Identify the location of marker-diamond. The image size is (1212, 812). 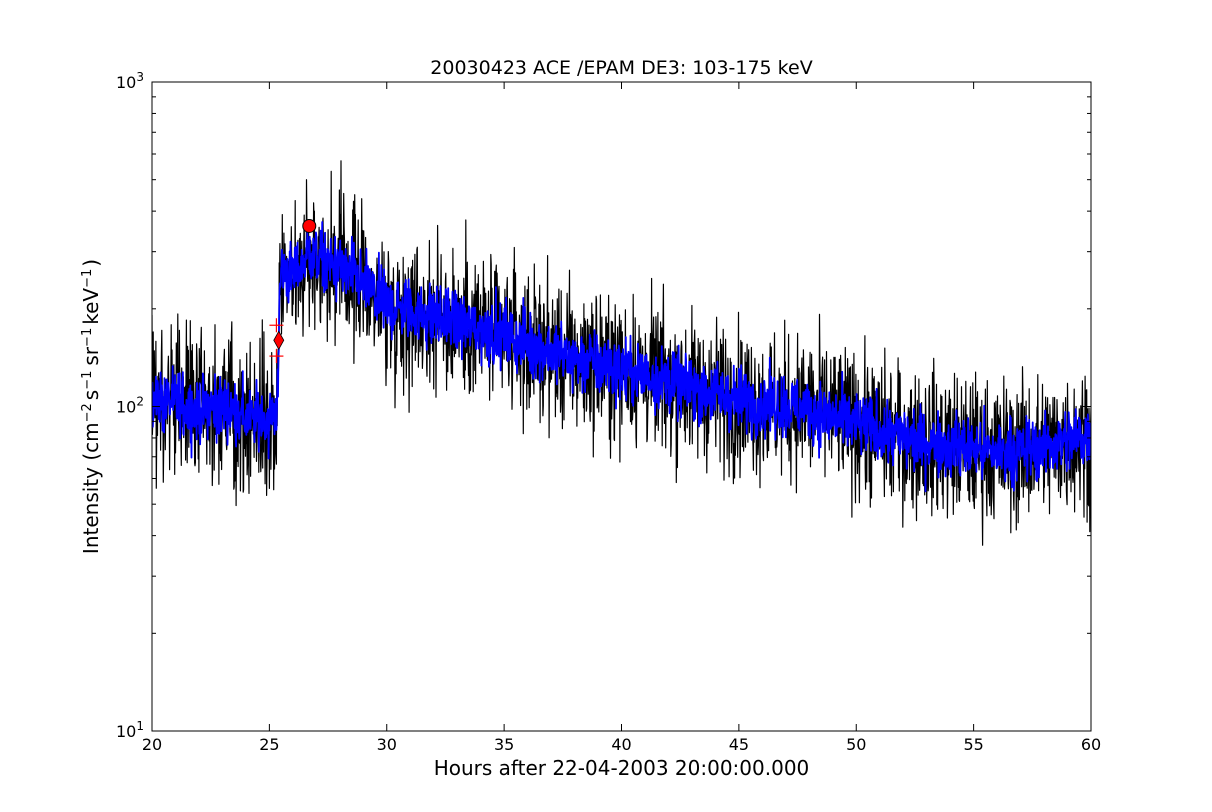
(279, 340).